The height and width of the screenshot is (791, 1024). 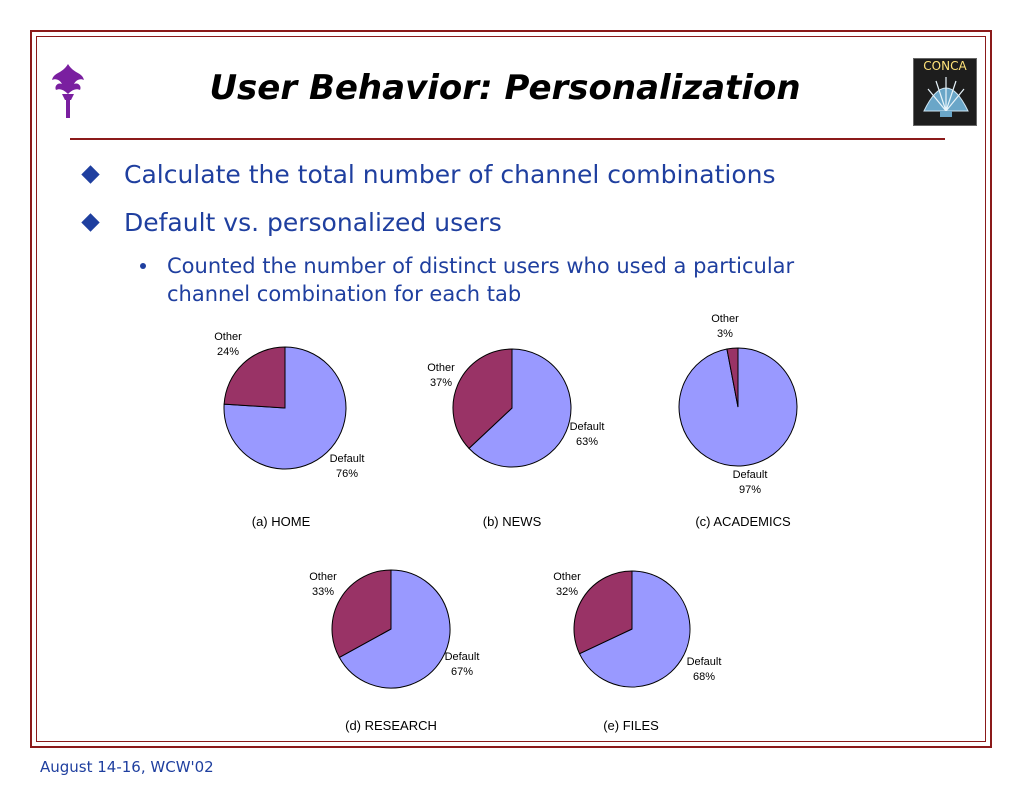 What do you see at coordinates (505, 88) in the screenshot?
I see `slide-title: User Behavior: Personalization` at bounding box center [505, 88].